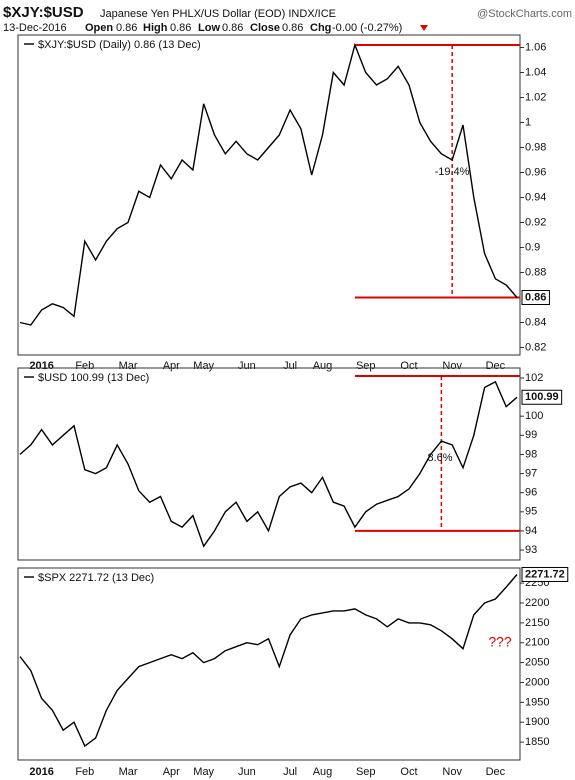 The image size is (575, 780). What do you see at coordinates (99, 28) in the screenshot?
I see `quote-label: Open` at bounding box center [99, 28].